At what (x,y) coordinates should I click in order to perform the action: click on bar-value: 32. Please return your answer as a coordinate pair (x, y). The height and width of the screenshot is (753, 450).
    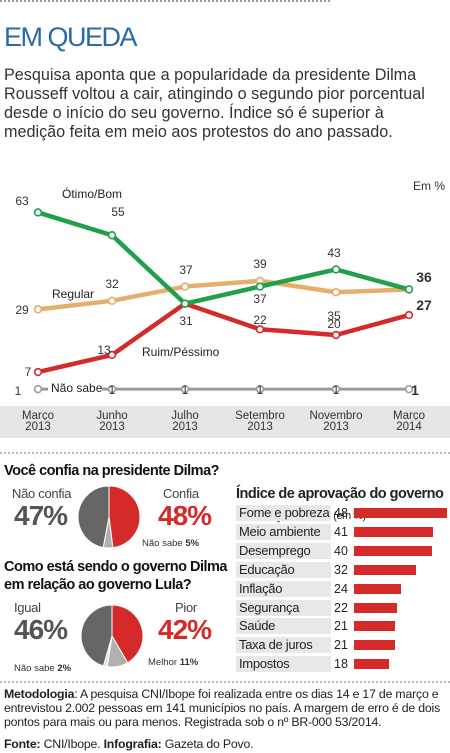
    Looking at the image, I should click on (341, 569).